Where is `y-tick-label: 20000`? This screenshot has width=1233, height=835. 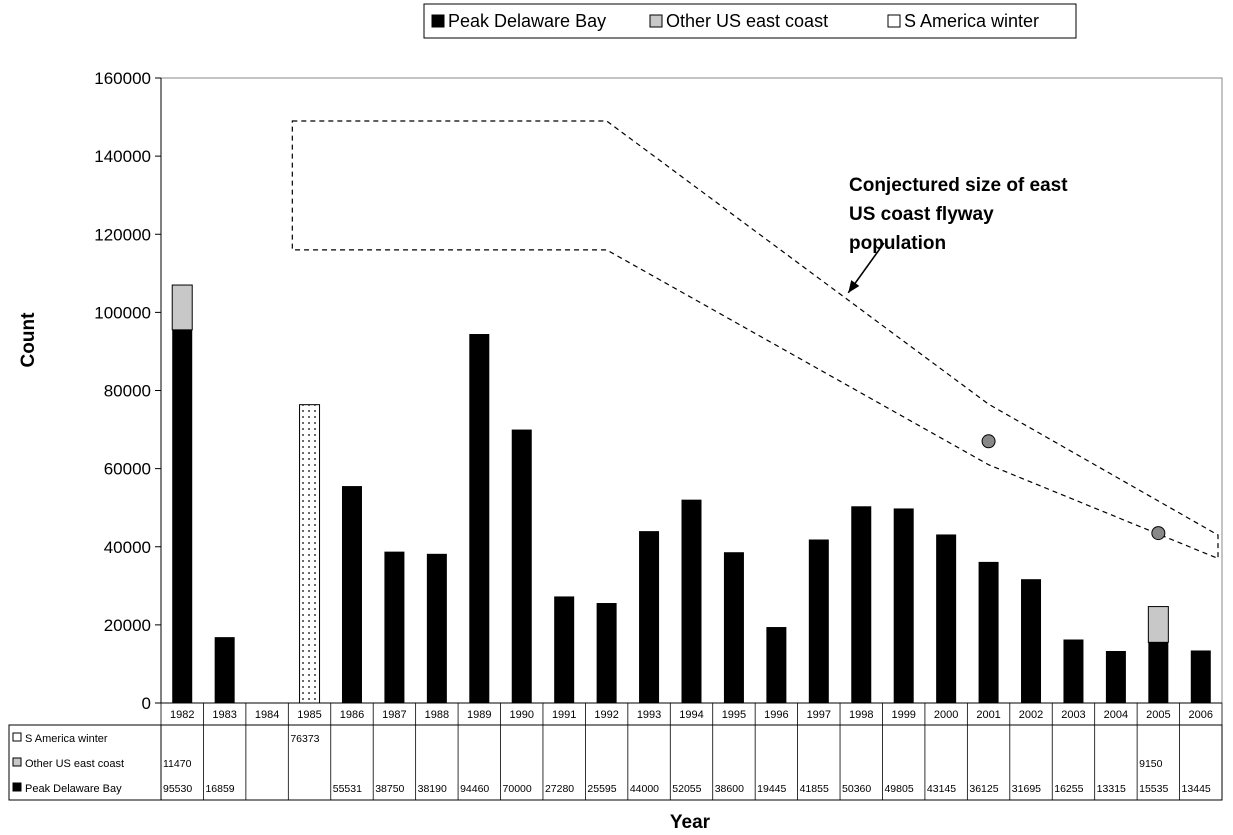
y-tick-label: 20000 is located at coordinates (127, 625).